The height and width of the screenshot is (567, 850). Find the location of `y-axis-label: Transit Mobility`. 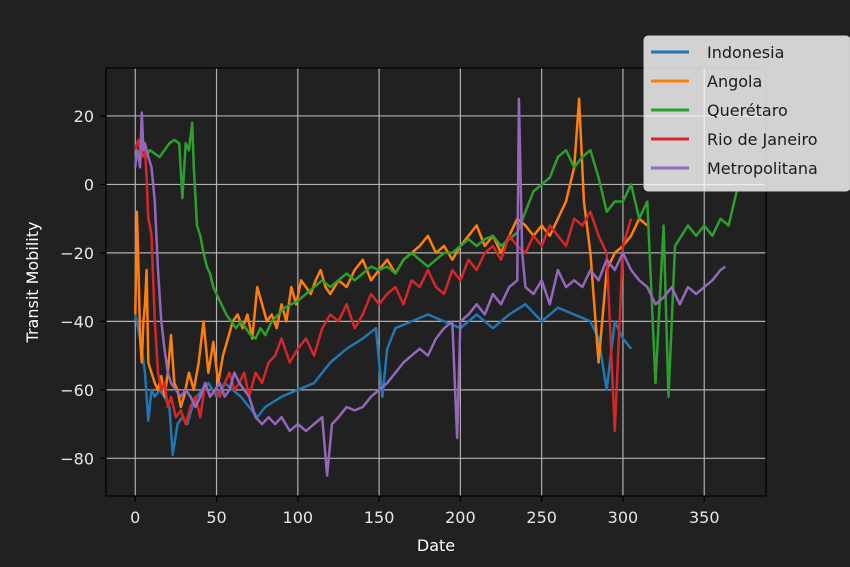

y-axis-label: Transit Mobility is located at coordinates (32, 283).